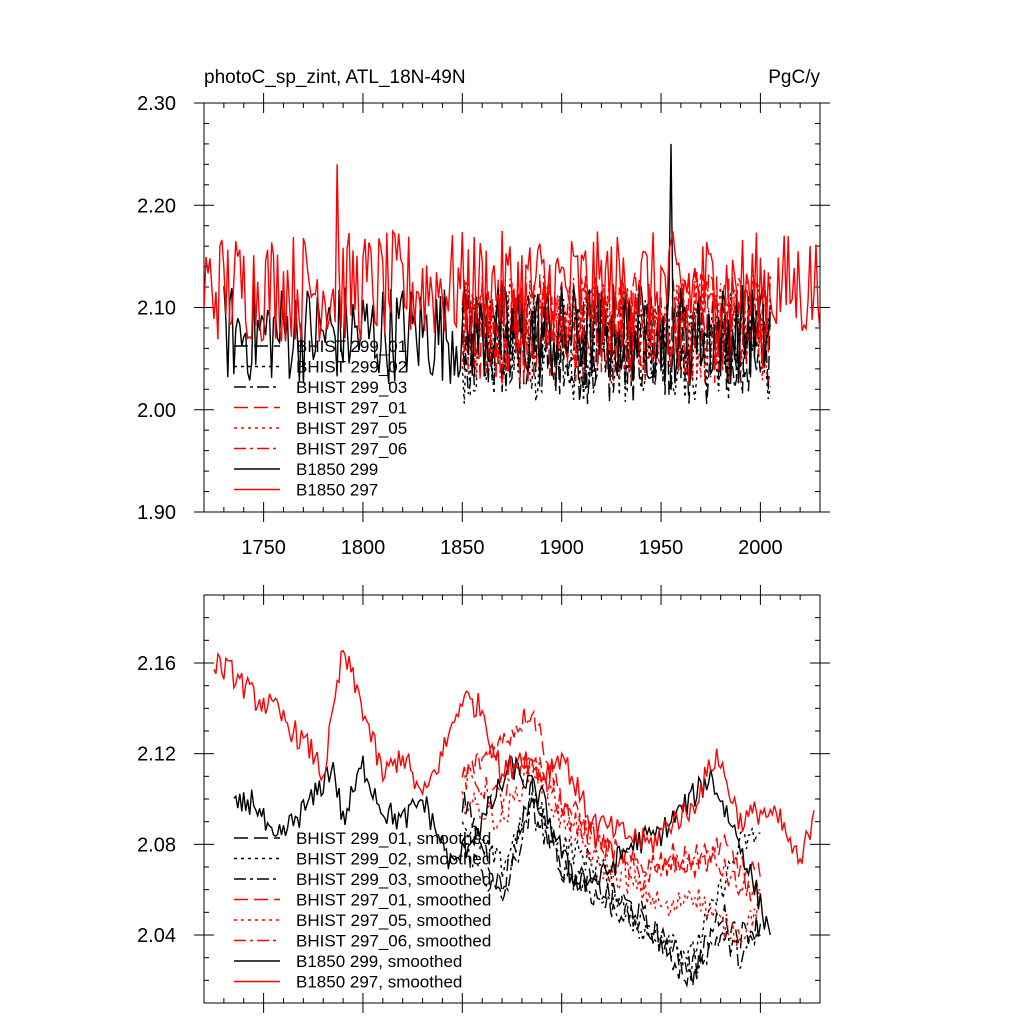 The width and height of the screenshot is (1024, 1024). What do you see at coordinates (351, 449) in the screenshot?
I see `legend-label: BHIST 297_06` at bounding box center [351, 449].